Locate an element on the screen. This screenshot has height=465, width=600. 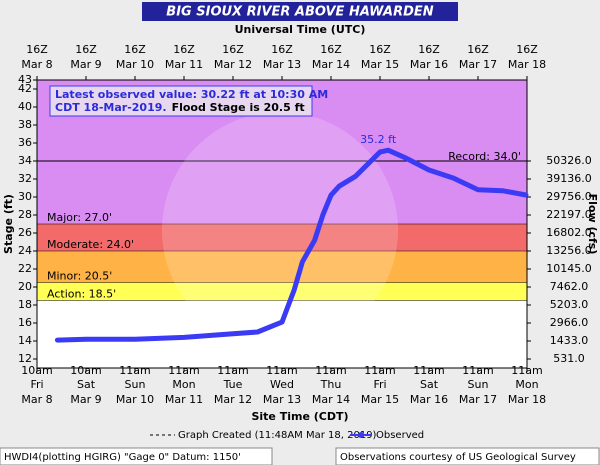
y2-tick-label: 13256.0 is located at coordinates (569, 250).